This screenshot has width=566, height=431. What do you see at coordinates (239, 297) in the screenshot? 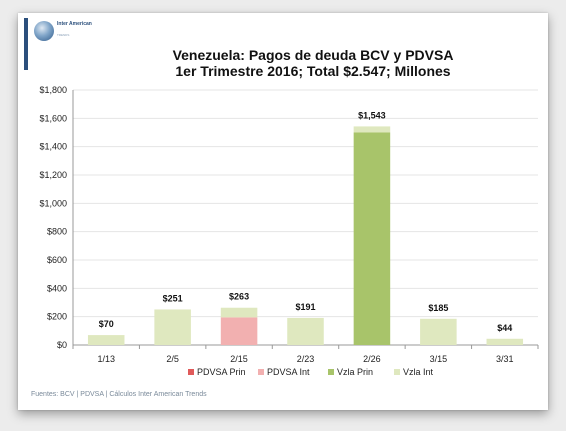
I see `data-label: $263` at bounding box center [239, 297].